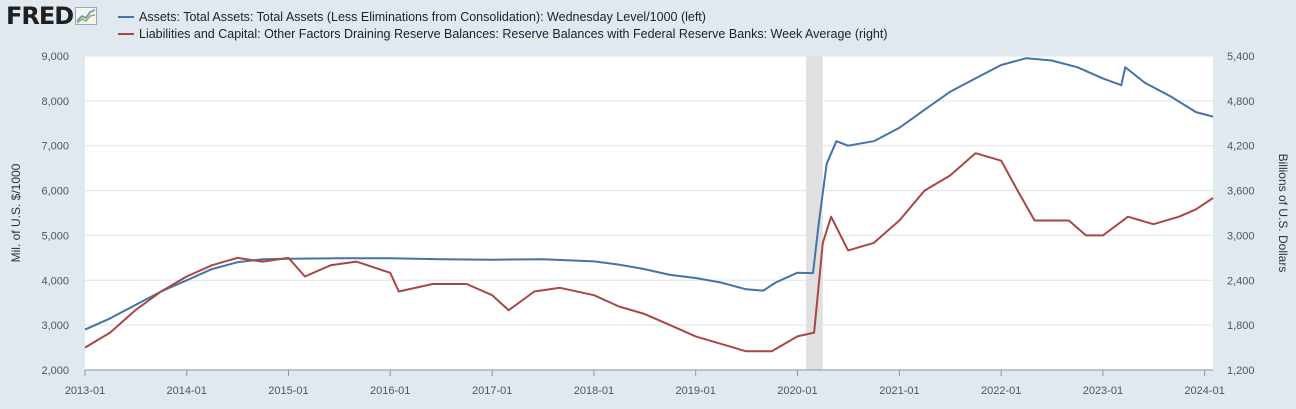 The width and height of the screenshot is (1296, 409). What do you see at coordinates (126, 16) in the screenshot?
I see `legend-swatch-assets` at bounding box center [126, 16].